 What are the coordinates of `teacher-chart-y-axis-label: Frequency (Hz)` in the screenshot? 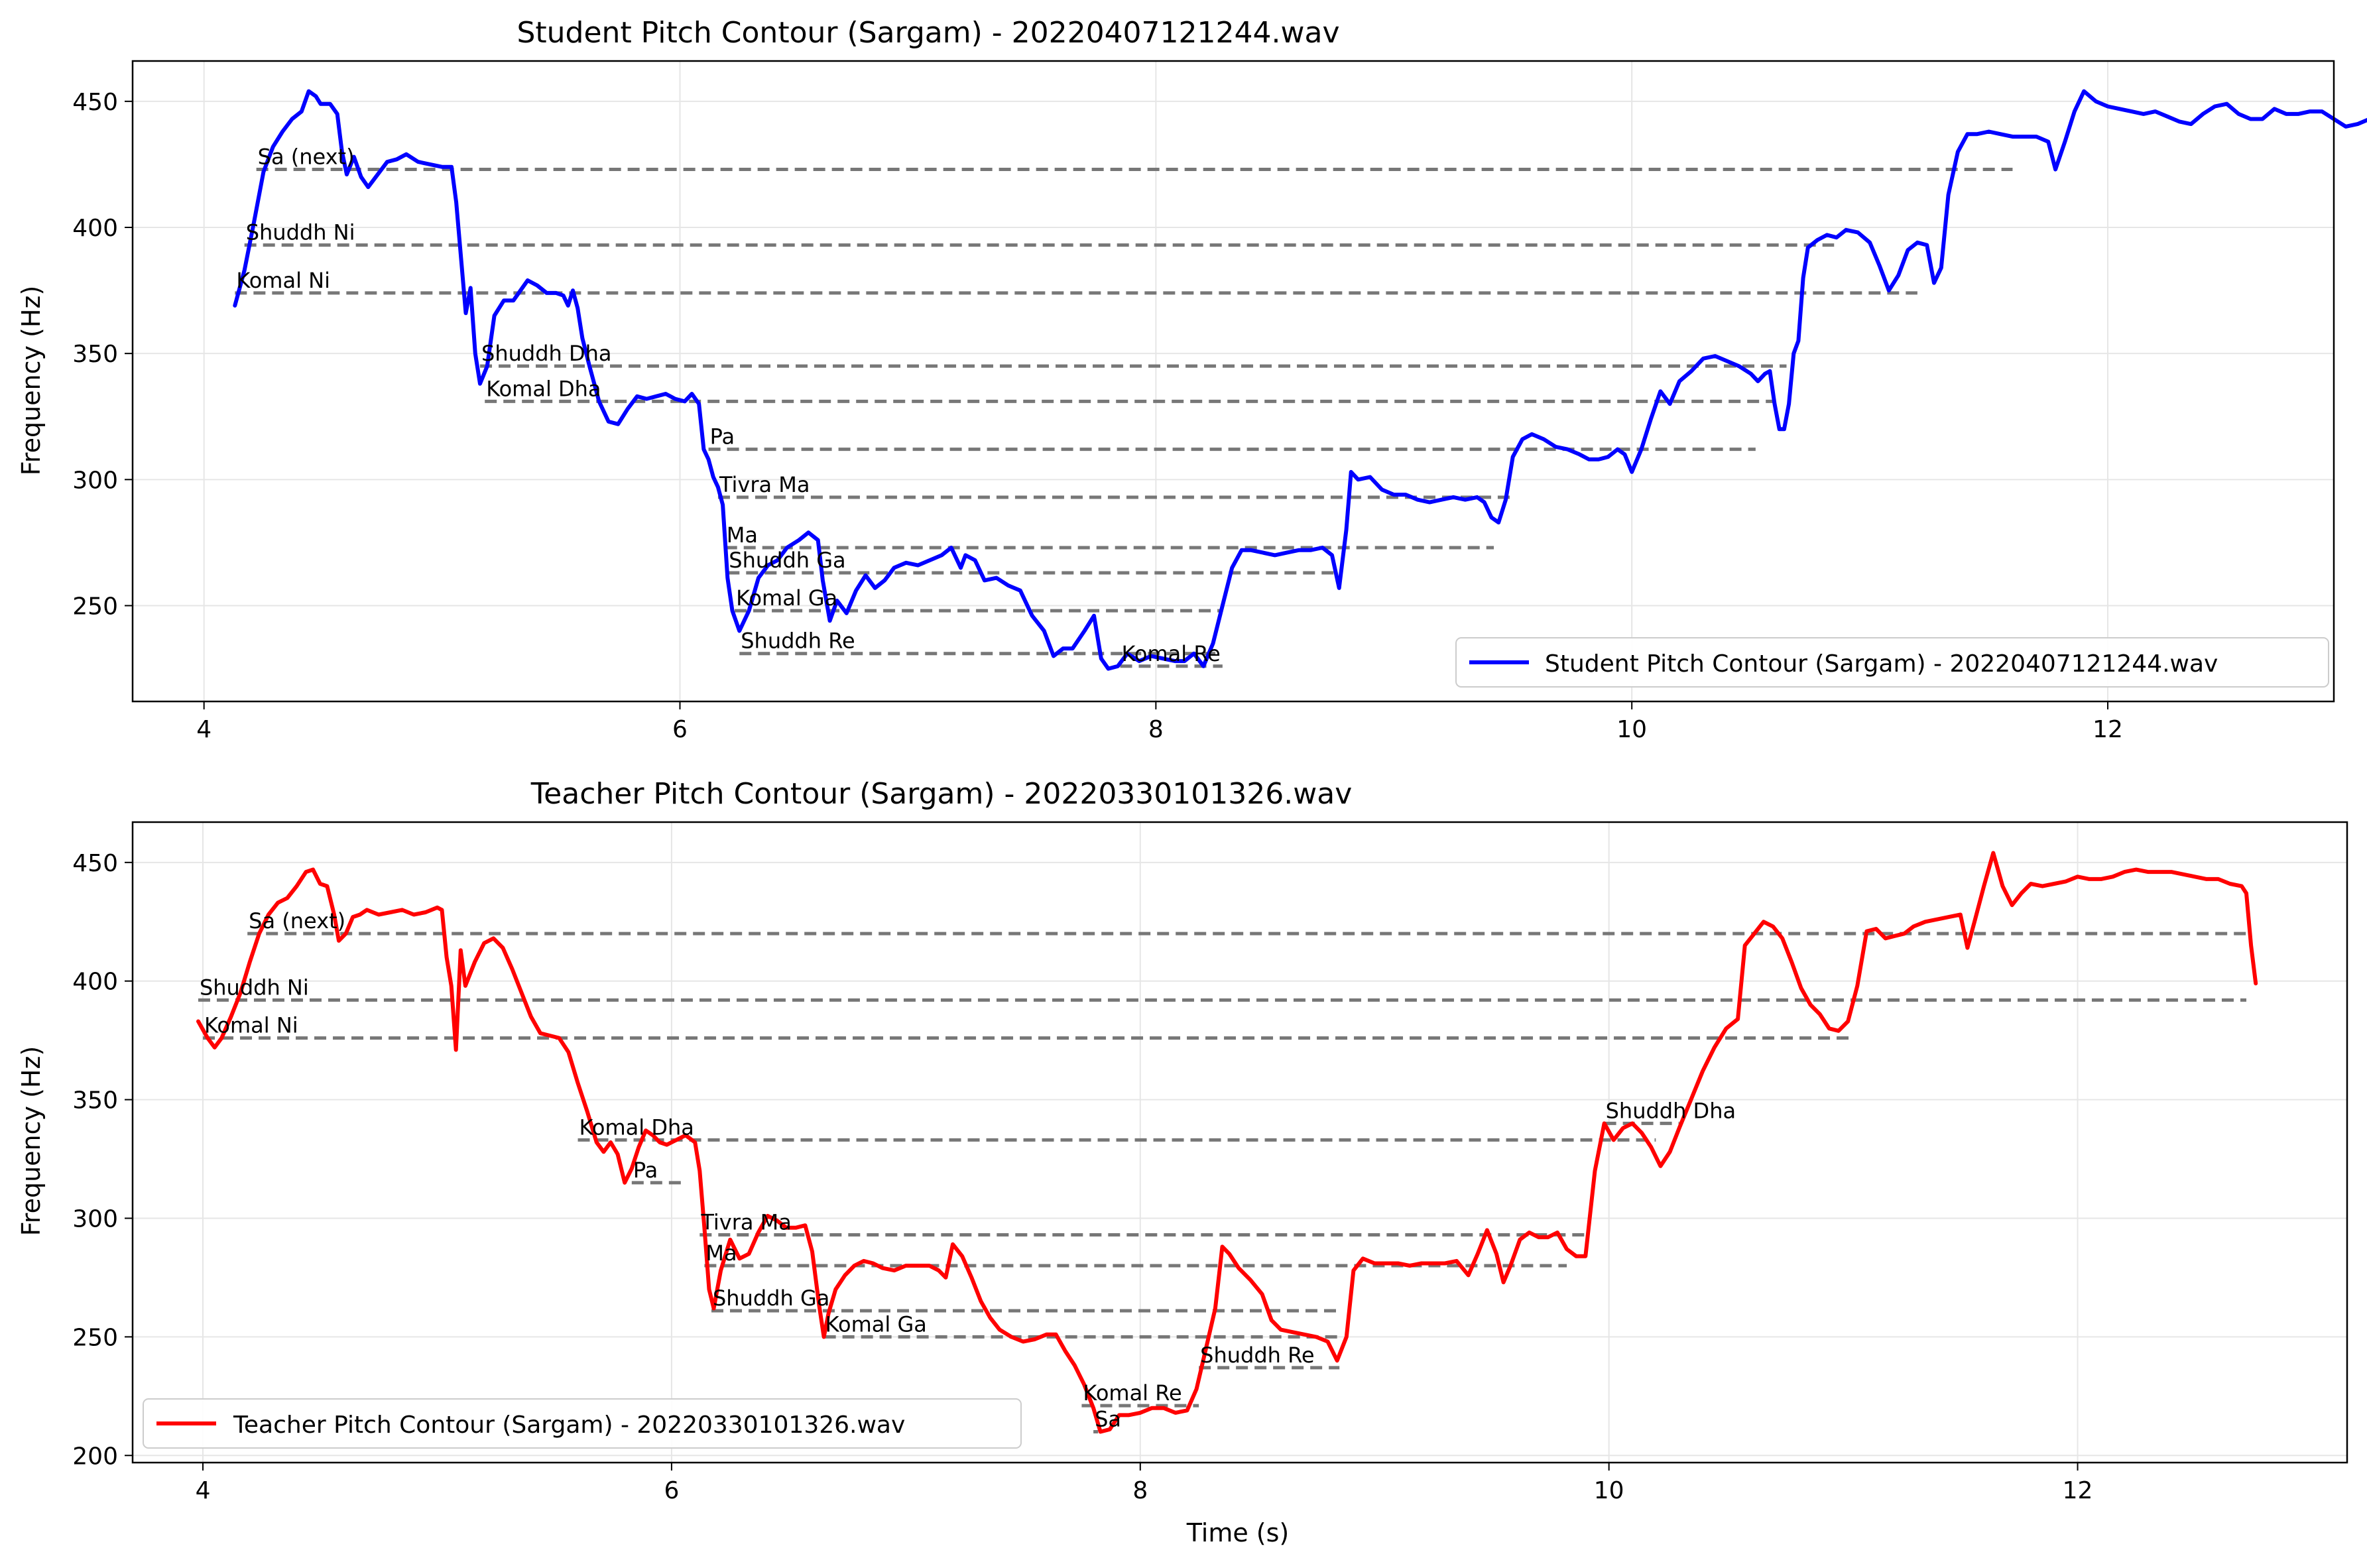 It's located at (31, 1141).